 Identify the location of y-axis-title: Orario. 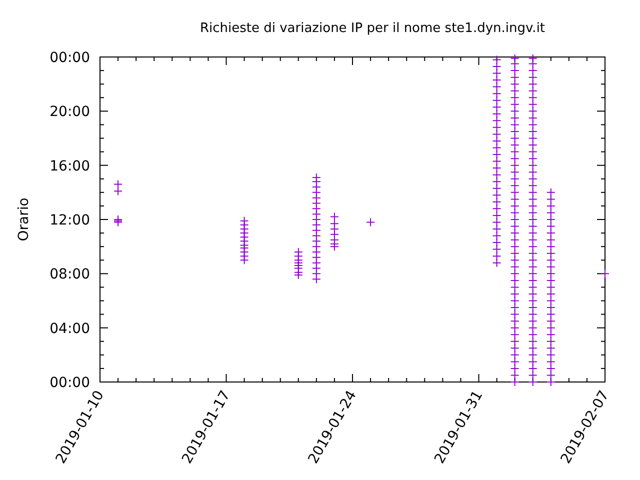
(24, 220).